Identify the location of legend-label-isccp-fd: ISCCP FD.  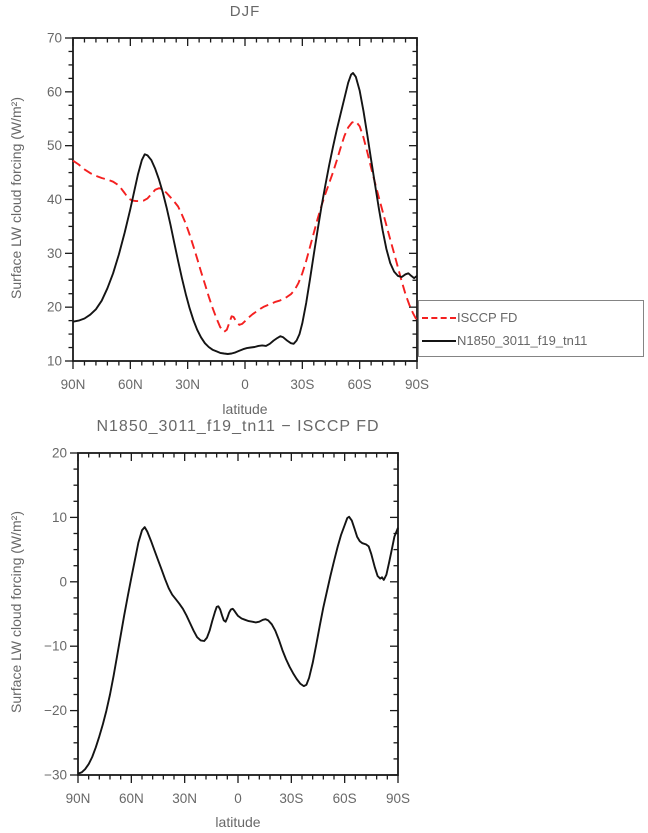
(487, 317).